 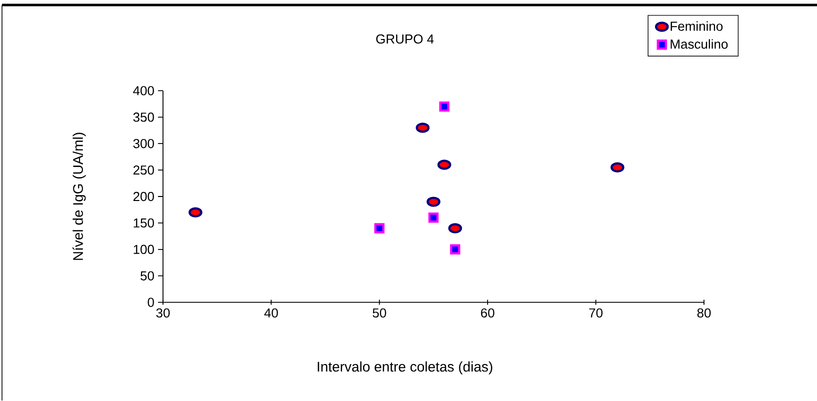 I want to click on x-tick-label: 80, so click(x=704, y=313).